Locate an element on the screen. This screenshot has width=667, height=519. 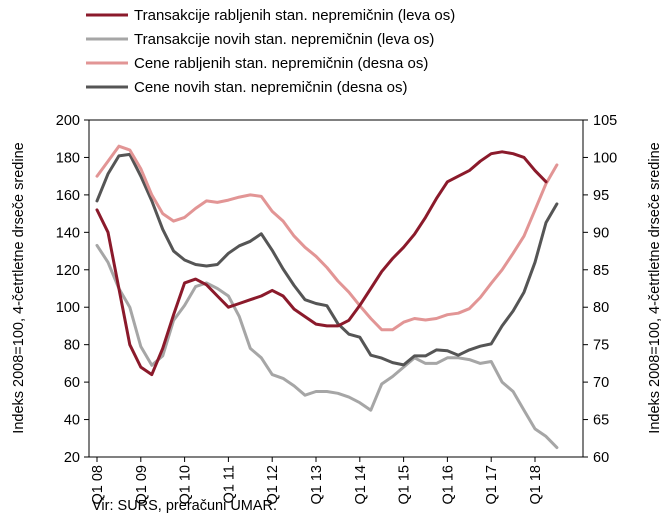
legend-label-4: Cene novih stan. nepremičnin (desna os) is located at coordinates (271, 87).